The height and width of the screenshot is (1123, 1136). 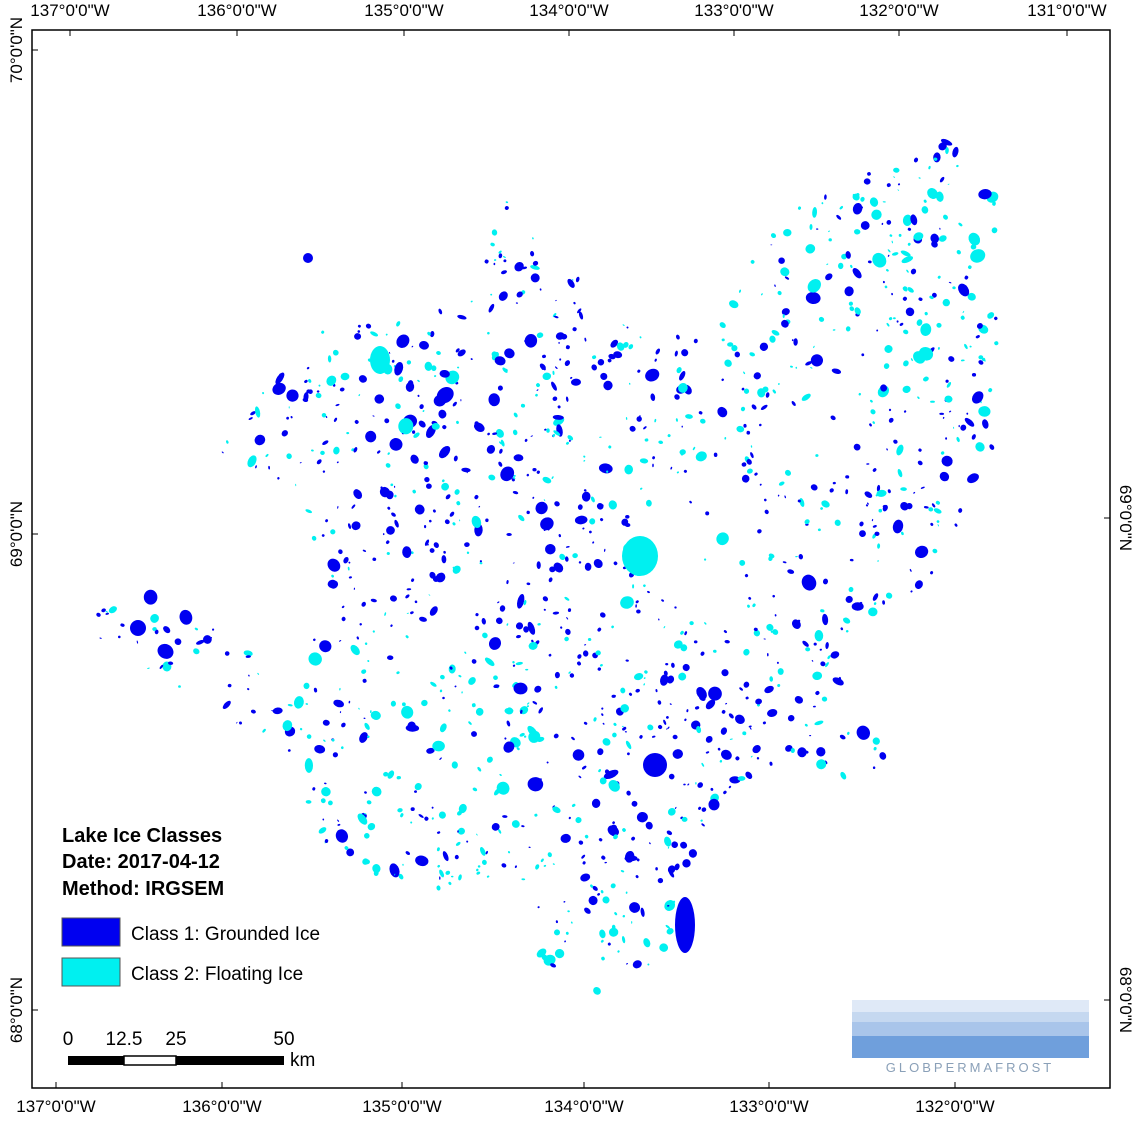 What do you see at coordinates (970, 1067) in the screenshot?
I see `logo-text: GLOBPERMAFROST` at bounding box center [970, 1067].